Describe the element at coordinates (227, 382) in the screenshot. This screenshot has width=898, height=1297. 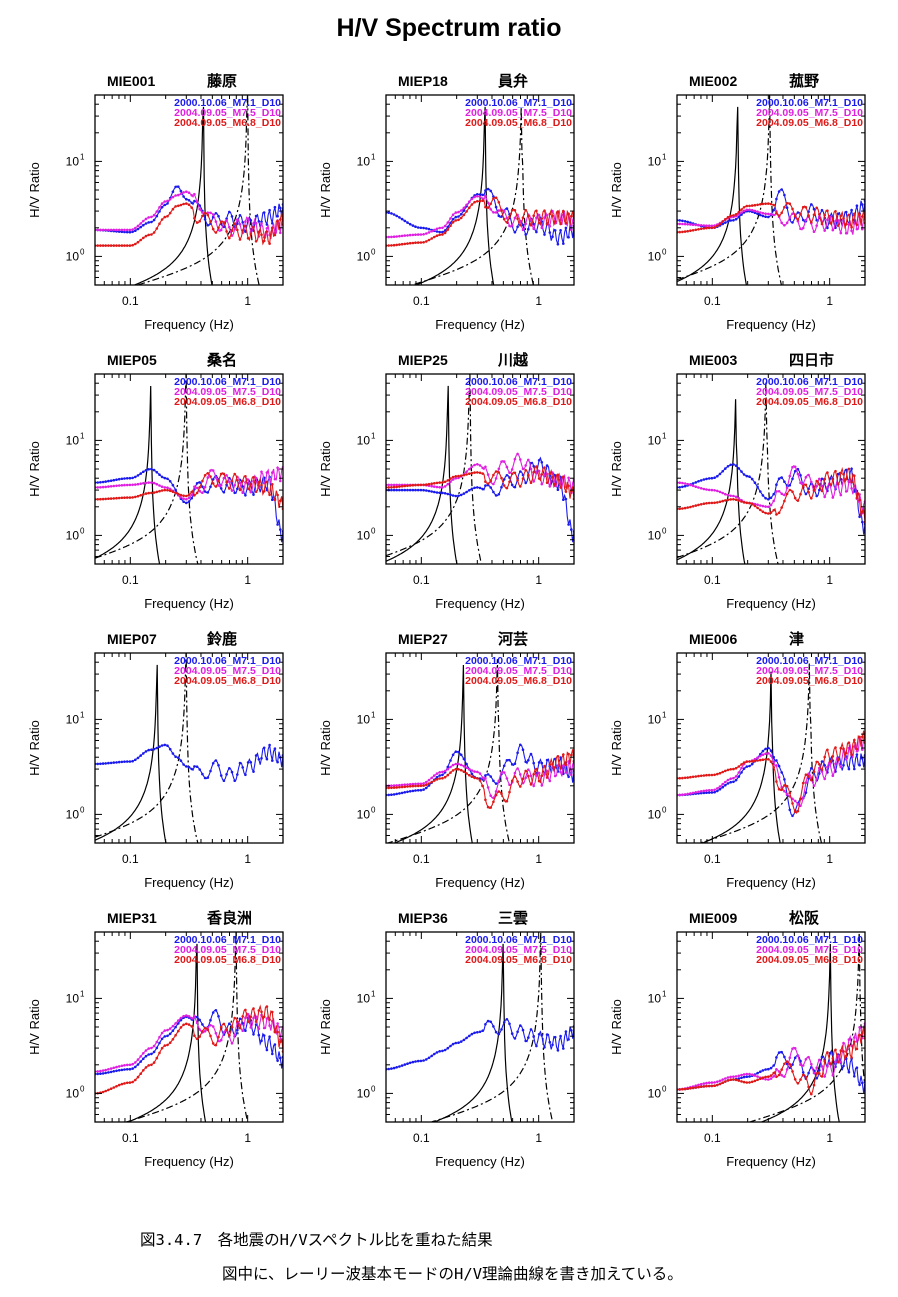
I see `legend-entry: 2000.10.06_M7.1_D10` at that location.